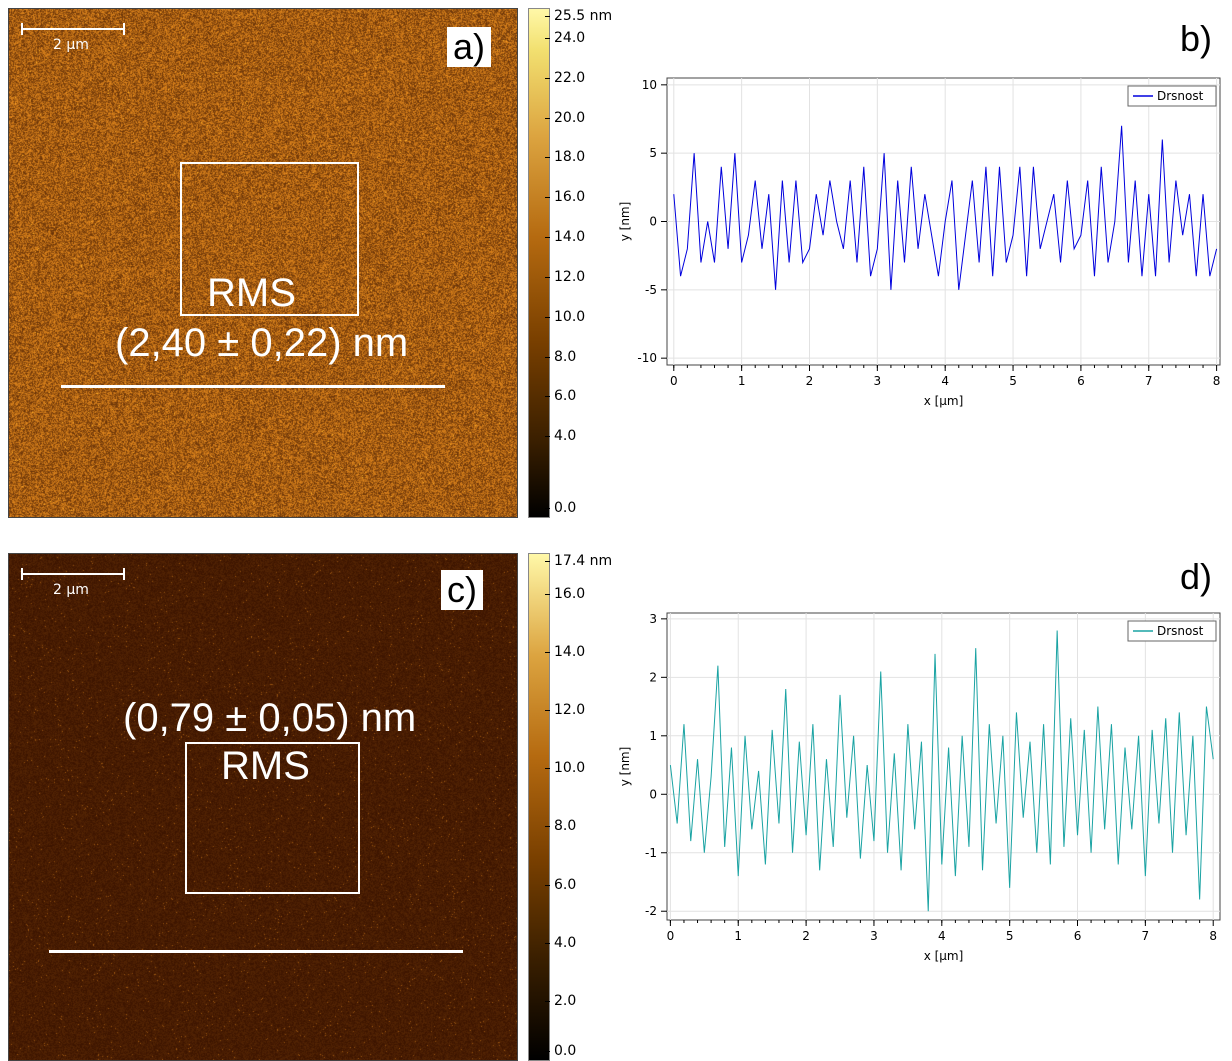  What do you see at coordinates (1213, 936) in the screenshot?
I see `x-tick-label: 8` at bounding box center [1213, 936].